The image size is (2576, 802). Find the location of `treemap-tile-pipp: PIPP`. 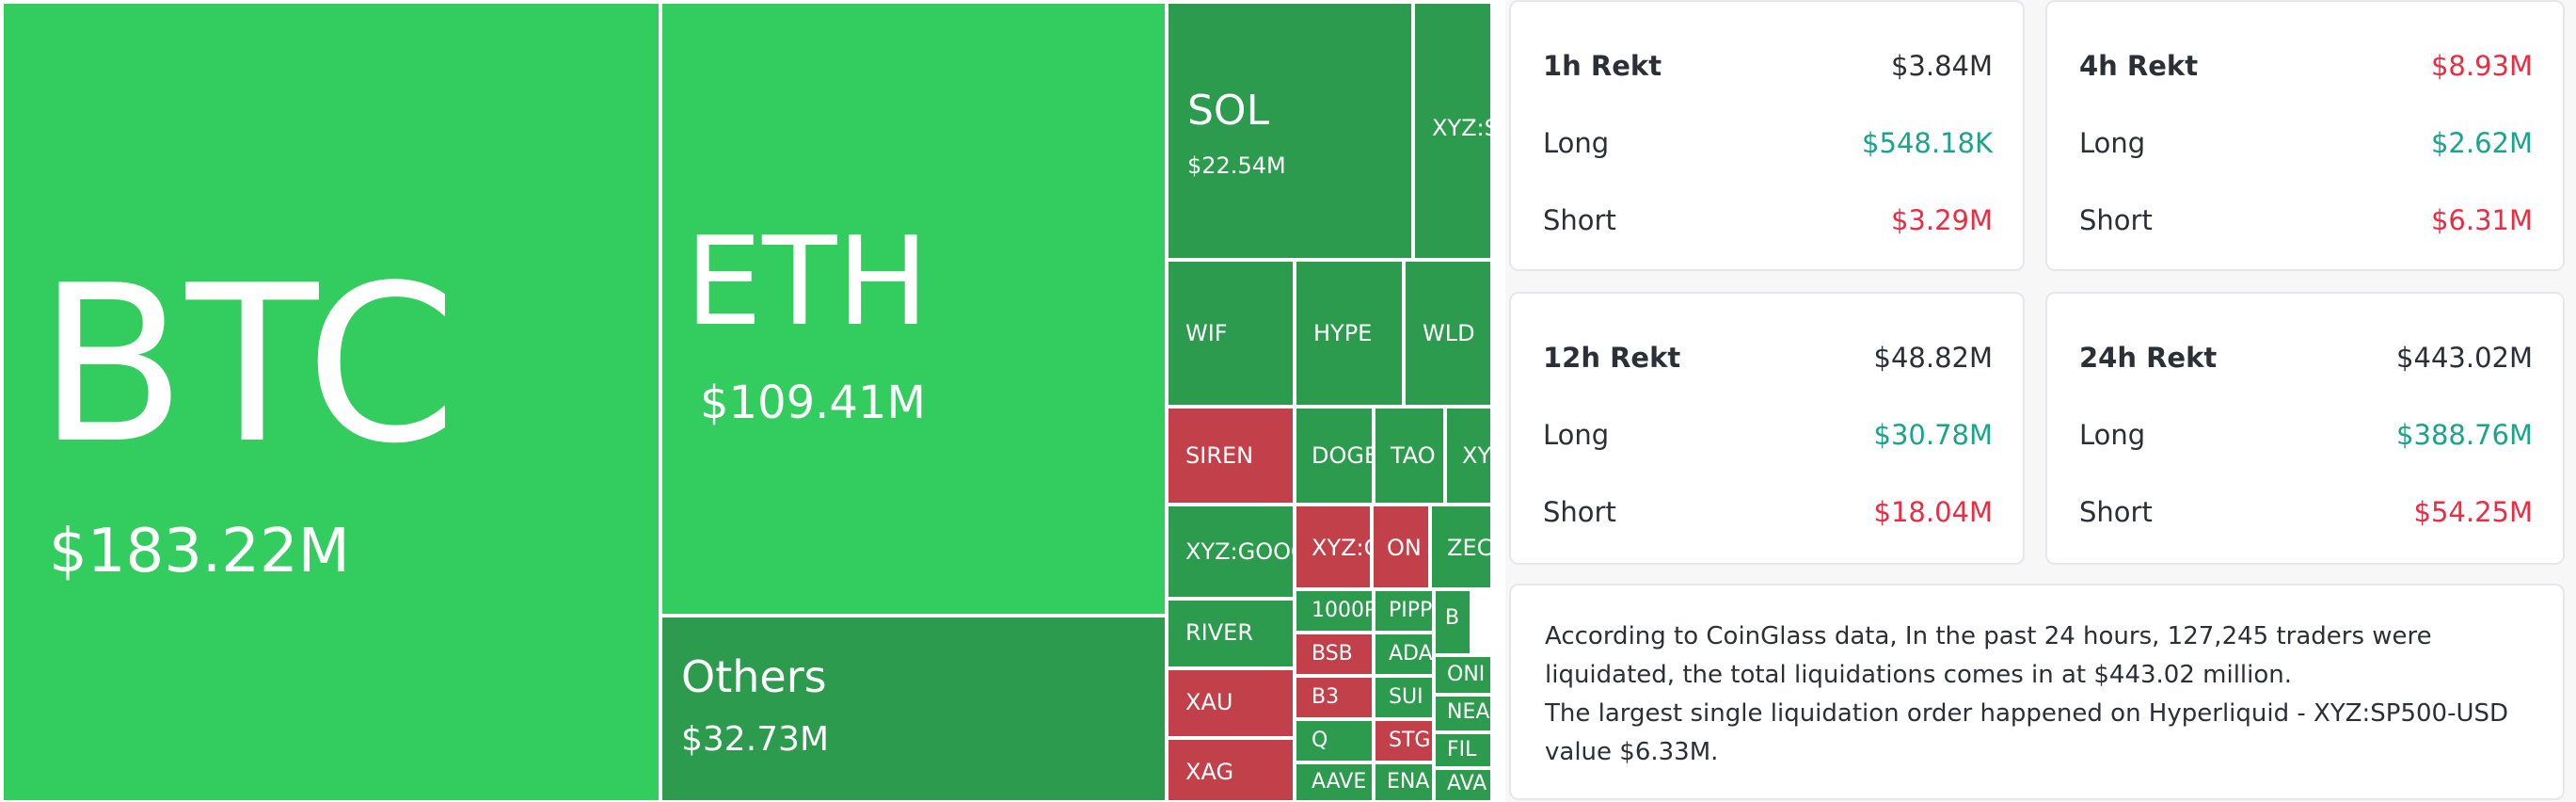

treemap-tile-pipp: PIPP is located at coordinates (1404, 611).